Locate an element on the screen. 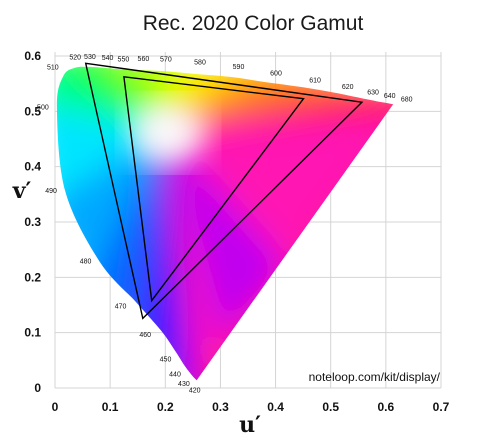 The height and width of the screenshot is (444, 500). x-tick-label: 0.4 is located at coordinates (275, 407).